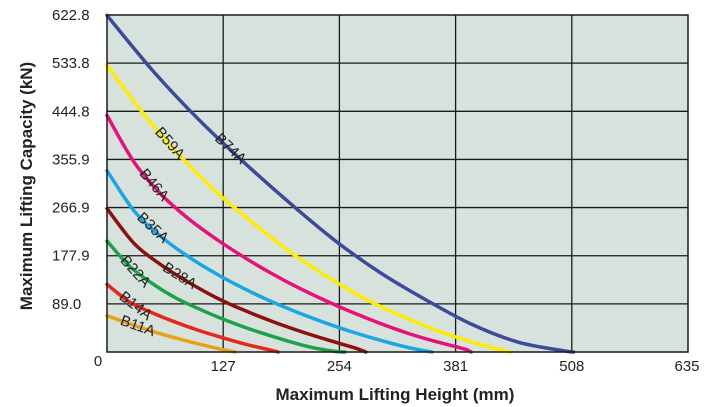 Image resolution: width=711 pixels, height=407 pixels. I want to click on series-line-b11a, so click(171, 333).